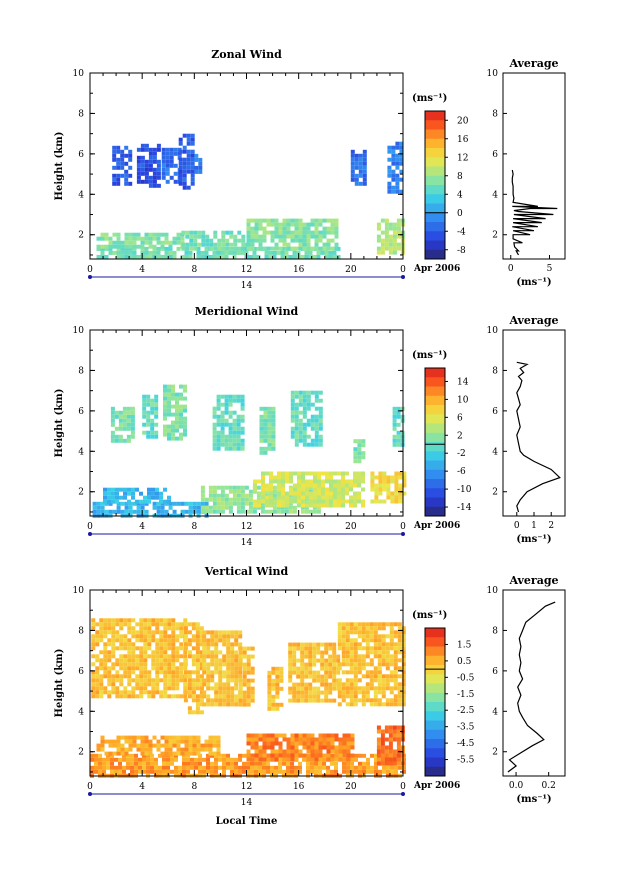 This screenshot has height=873, width=621. I want to click on colorbar-tick-label: -2, so click(461, 454).